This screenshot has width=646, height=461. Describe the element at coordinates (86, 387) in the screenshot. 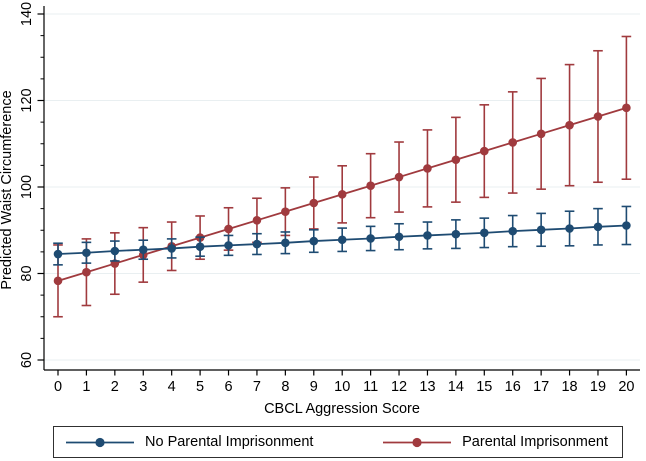

I see `x-tick-label: 1` at that location.